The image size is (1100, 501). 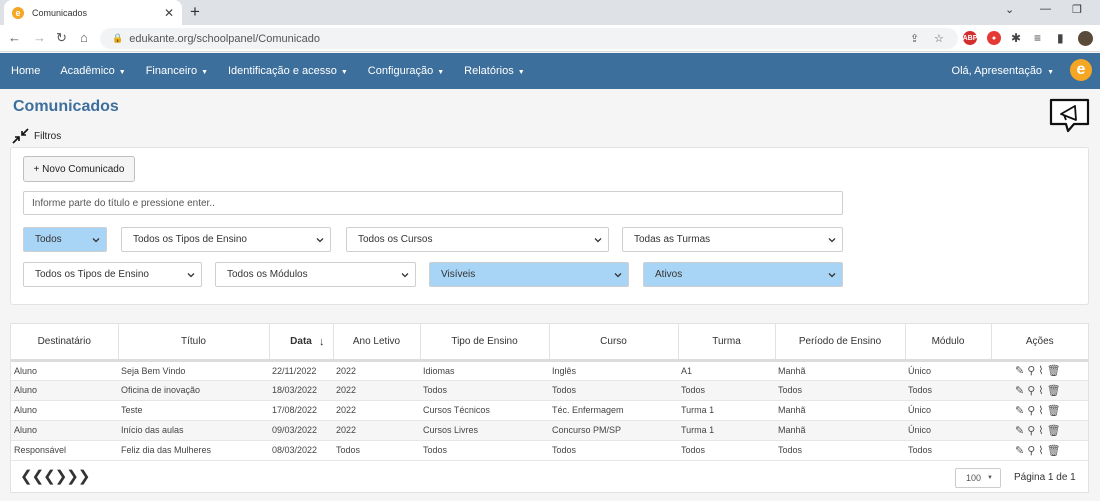 I want to click on header-turma: Turma, so click(x=727, y=343).